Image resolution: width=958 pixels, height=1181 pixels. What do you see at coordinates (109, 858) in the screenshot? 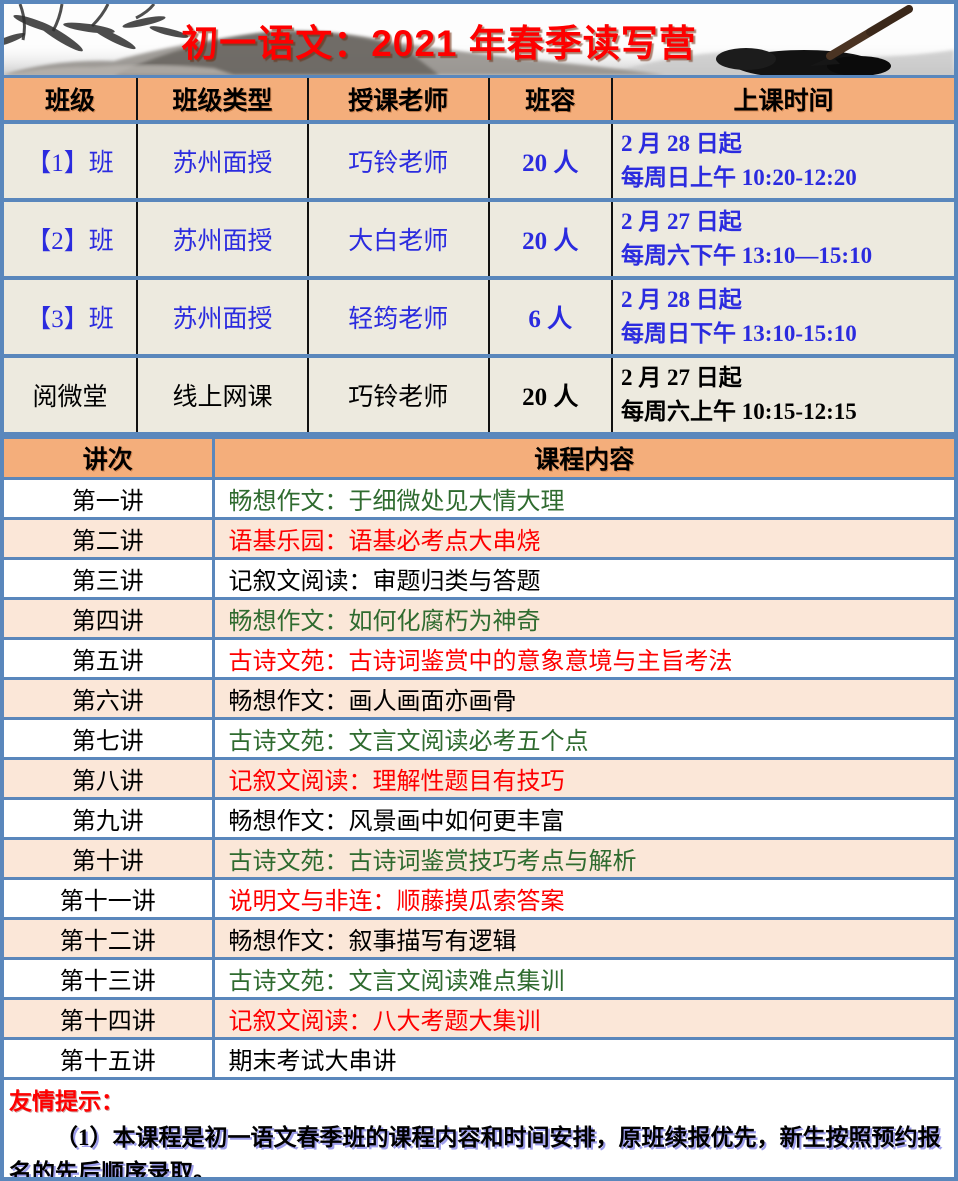
I see `lecture-number: 第十讲` at bounding box center [109, 858].